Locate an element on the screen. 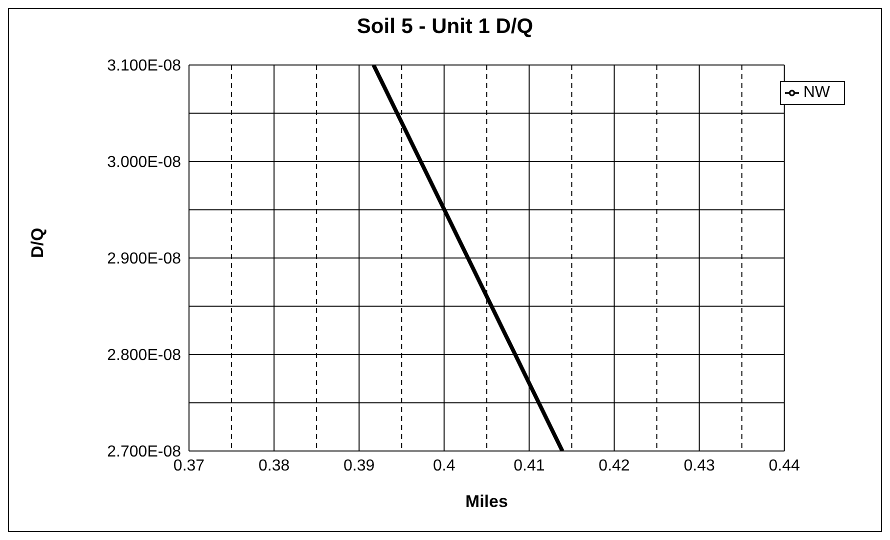  x-tick-label: 0.37 is located at coordinates (189, 465).